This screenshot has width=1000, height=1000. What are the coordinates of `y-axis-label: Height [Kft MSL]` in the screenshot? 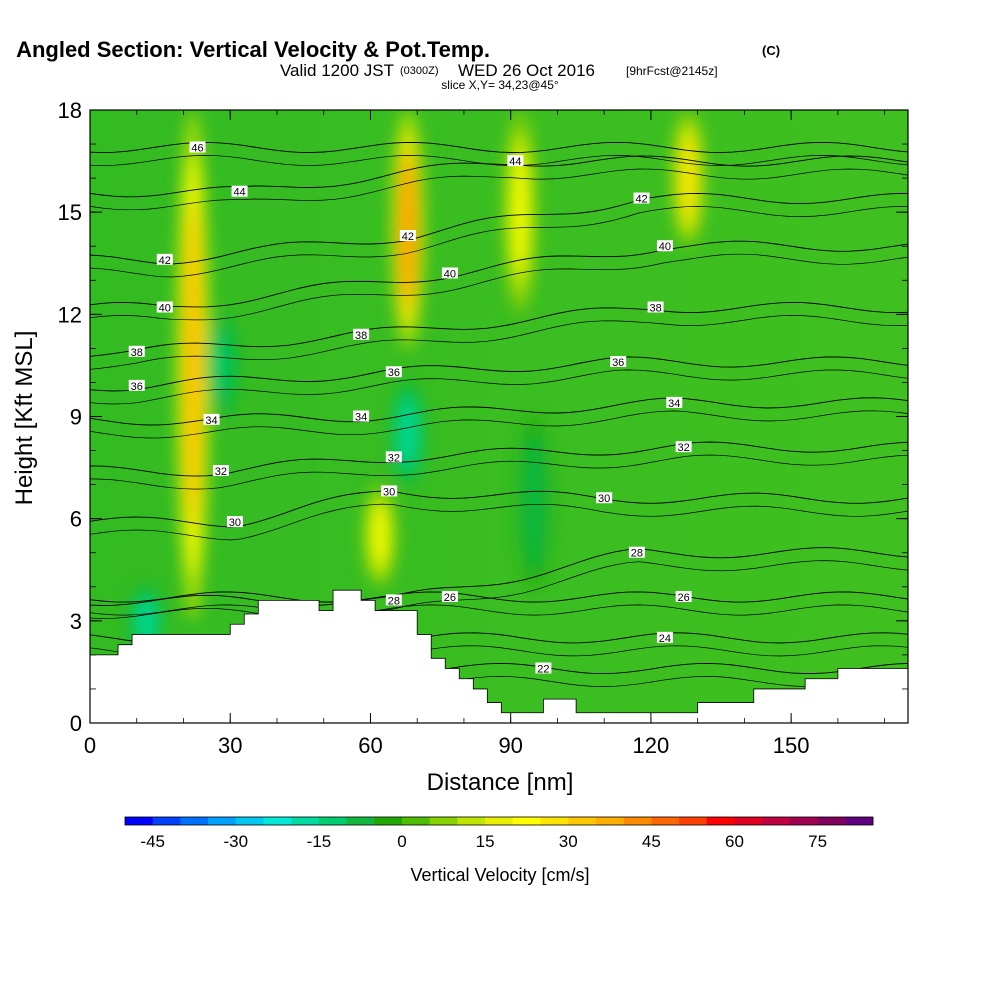 It's located at (24, 418).